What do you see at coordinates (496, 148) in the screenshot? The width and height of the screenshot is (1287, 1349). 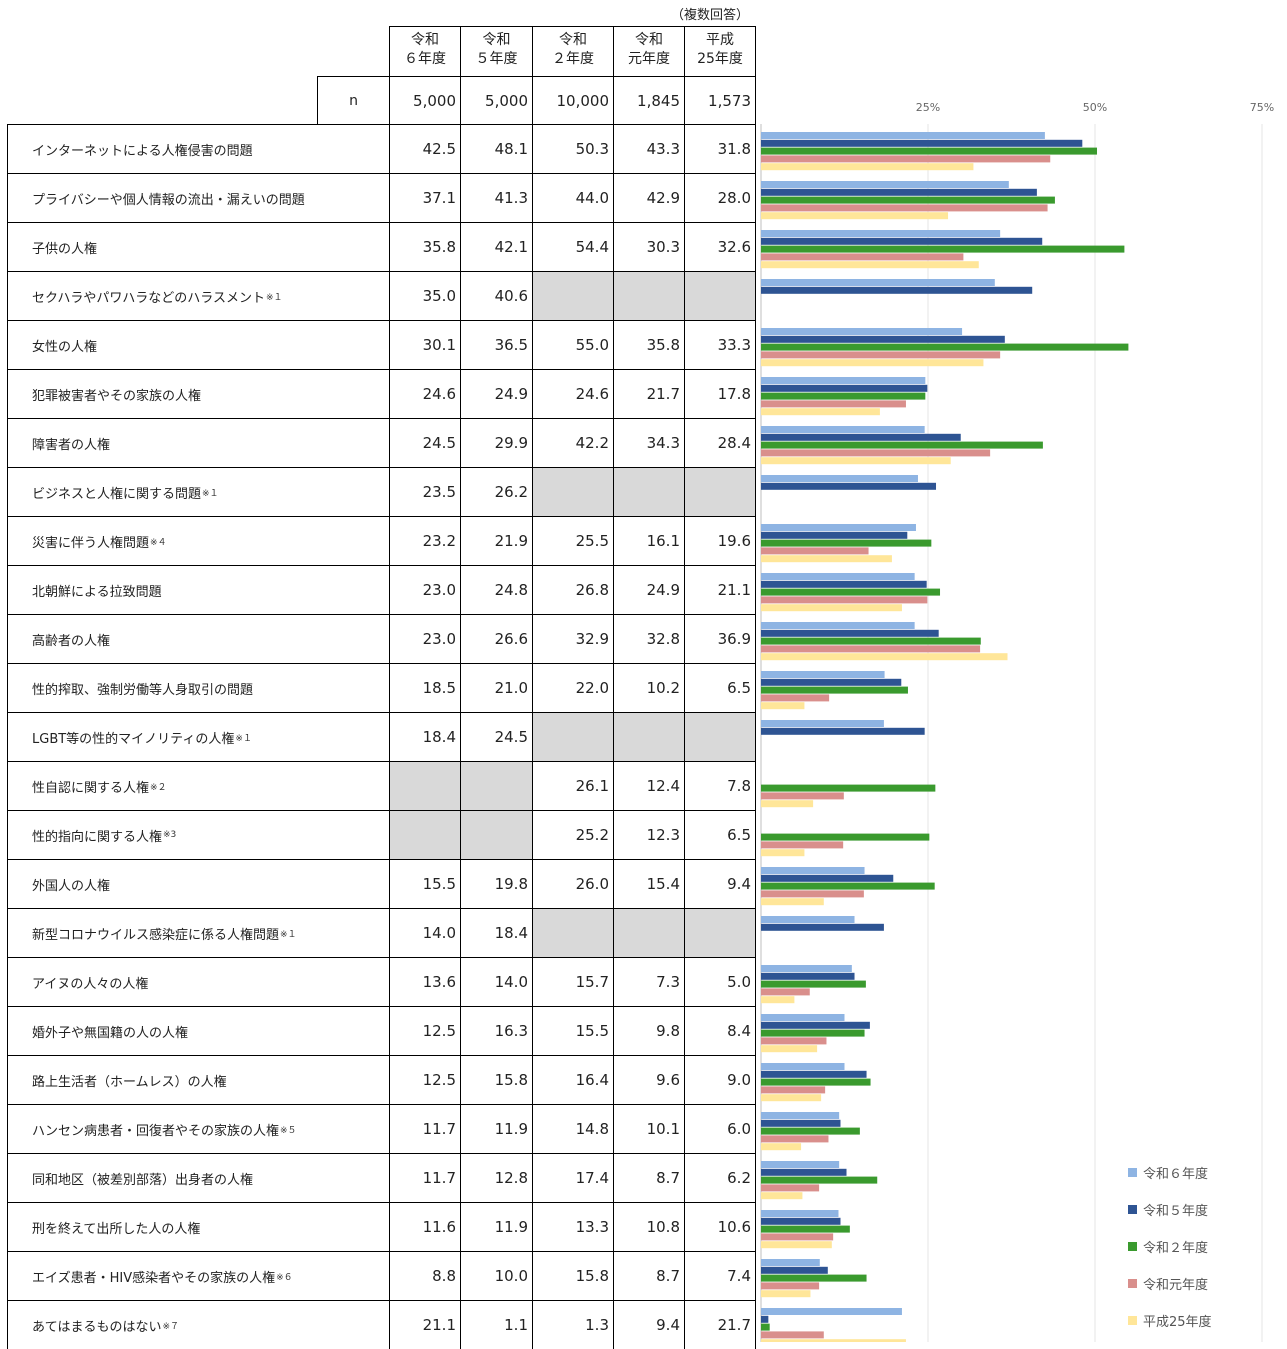 I see `value-cell: 48.1` at bounding box center [496, 148].